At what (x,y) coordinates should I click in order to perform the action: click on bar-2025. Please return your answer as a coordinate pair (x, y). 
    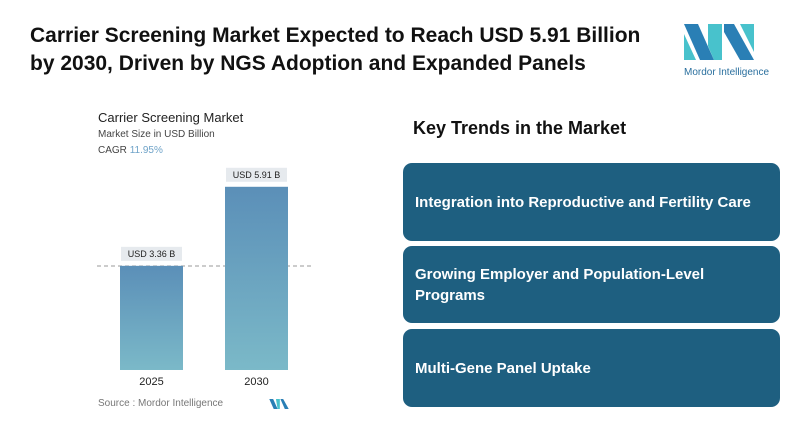
    Looking at the image, I should click on (151, 317).